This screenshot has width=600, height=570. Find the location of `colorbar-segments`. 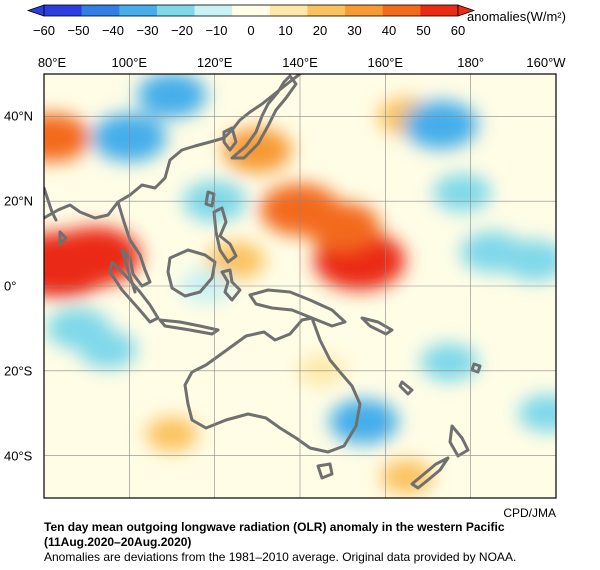

colorbar-segments is located at coordinates (251, 10).